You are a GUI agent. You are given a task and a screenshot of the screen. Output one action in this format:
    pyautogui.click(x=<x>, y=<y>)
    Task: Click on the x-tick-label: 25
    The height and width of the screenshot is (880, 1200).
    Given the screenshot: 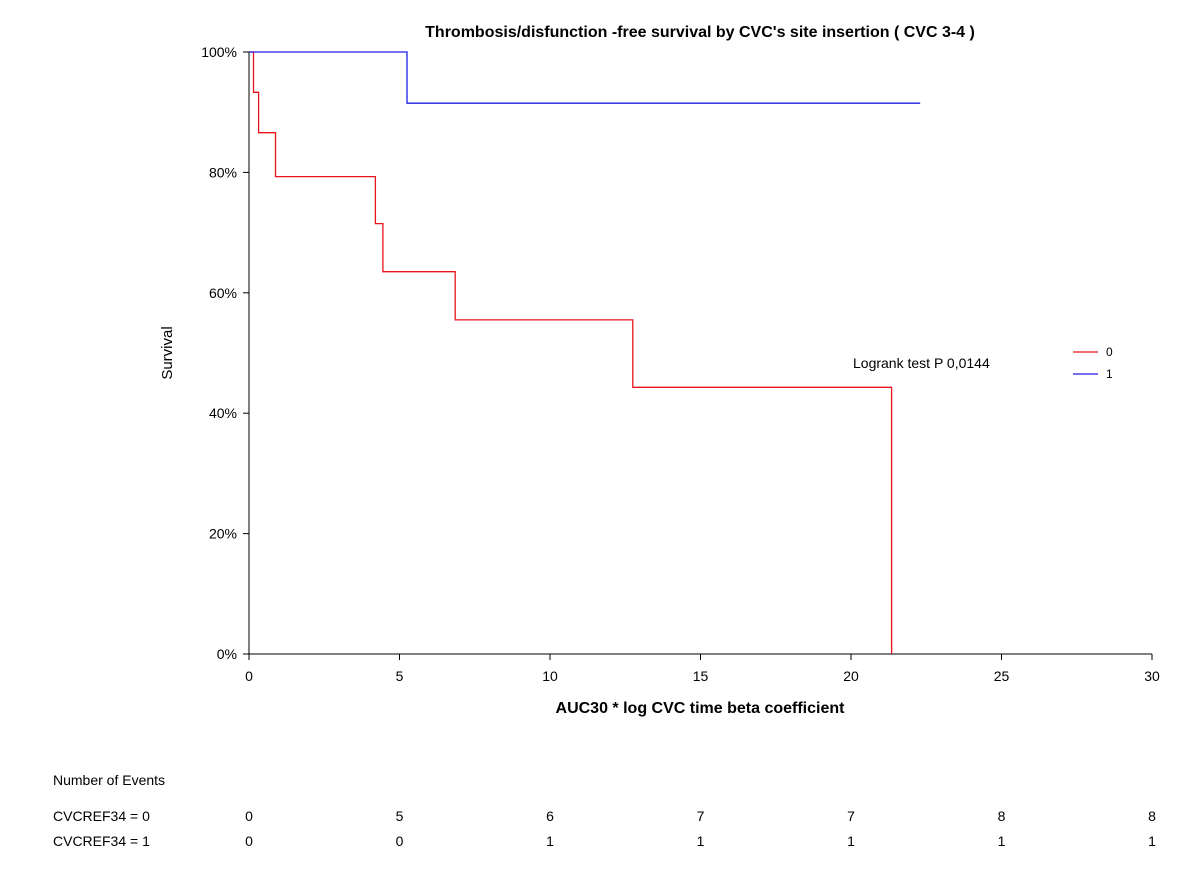 What is the action you would take?
    pyautogui.click(x=1002, y=676)
    